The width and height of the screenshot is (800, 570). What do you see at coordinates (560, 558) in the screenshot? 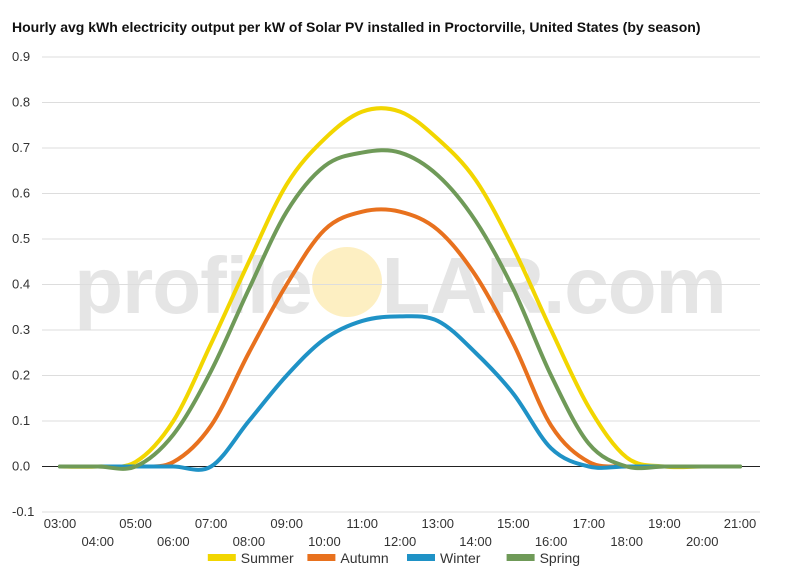
I see `legend-label-spring: Spring` at bounding box center [560, 558].